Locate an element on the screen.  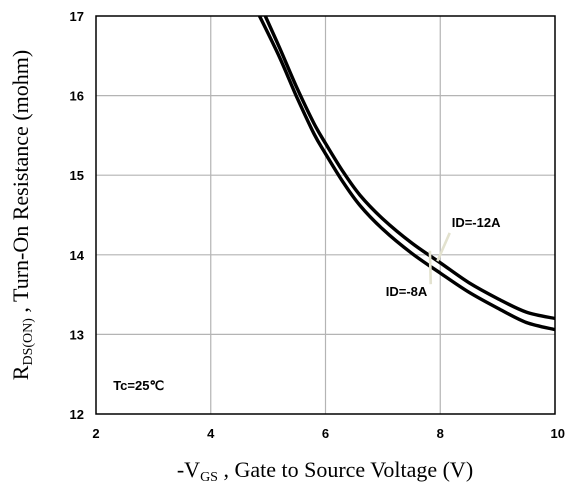
annotation-label: ID=-8A is located at coordinates (407, 291).